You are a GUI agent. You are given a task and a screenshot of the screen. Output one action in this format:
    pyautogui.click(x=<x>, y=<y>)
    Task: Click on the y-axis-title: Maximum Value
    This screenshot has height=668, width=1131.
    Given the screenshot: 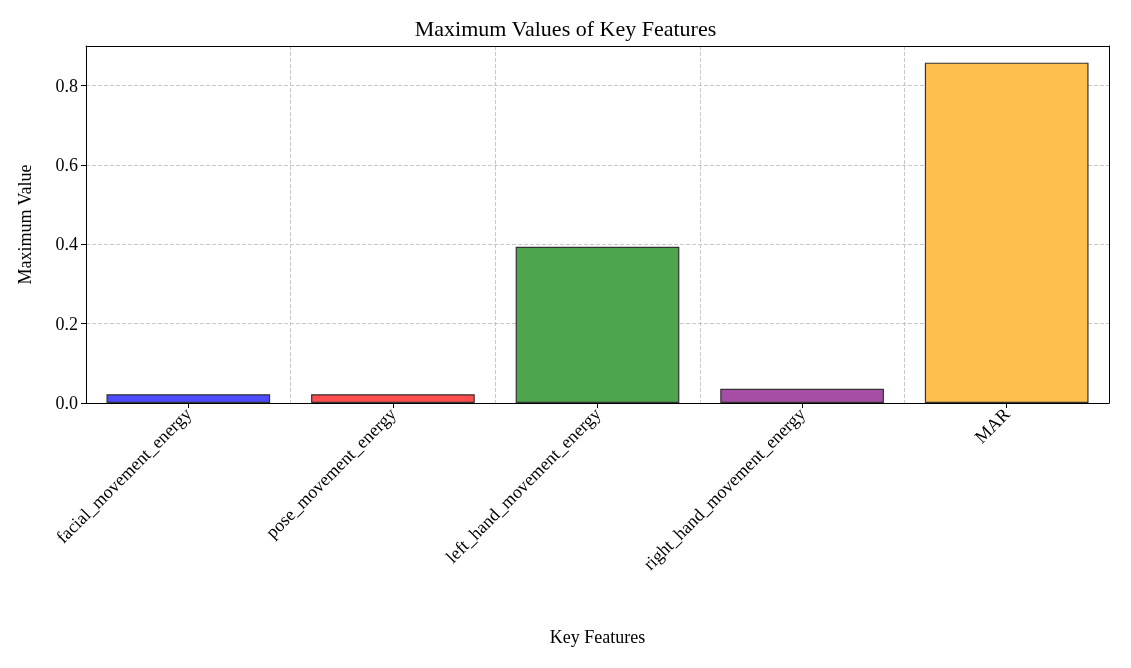 What is the action you would take?
    pyautogui.click(x=25, y=224)
    